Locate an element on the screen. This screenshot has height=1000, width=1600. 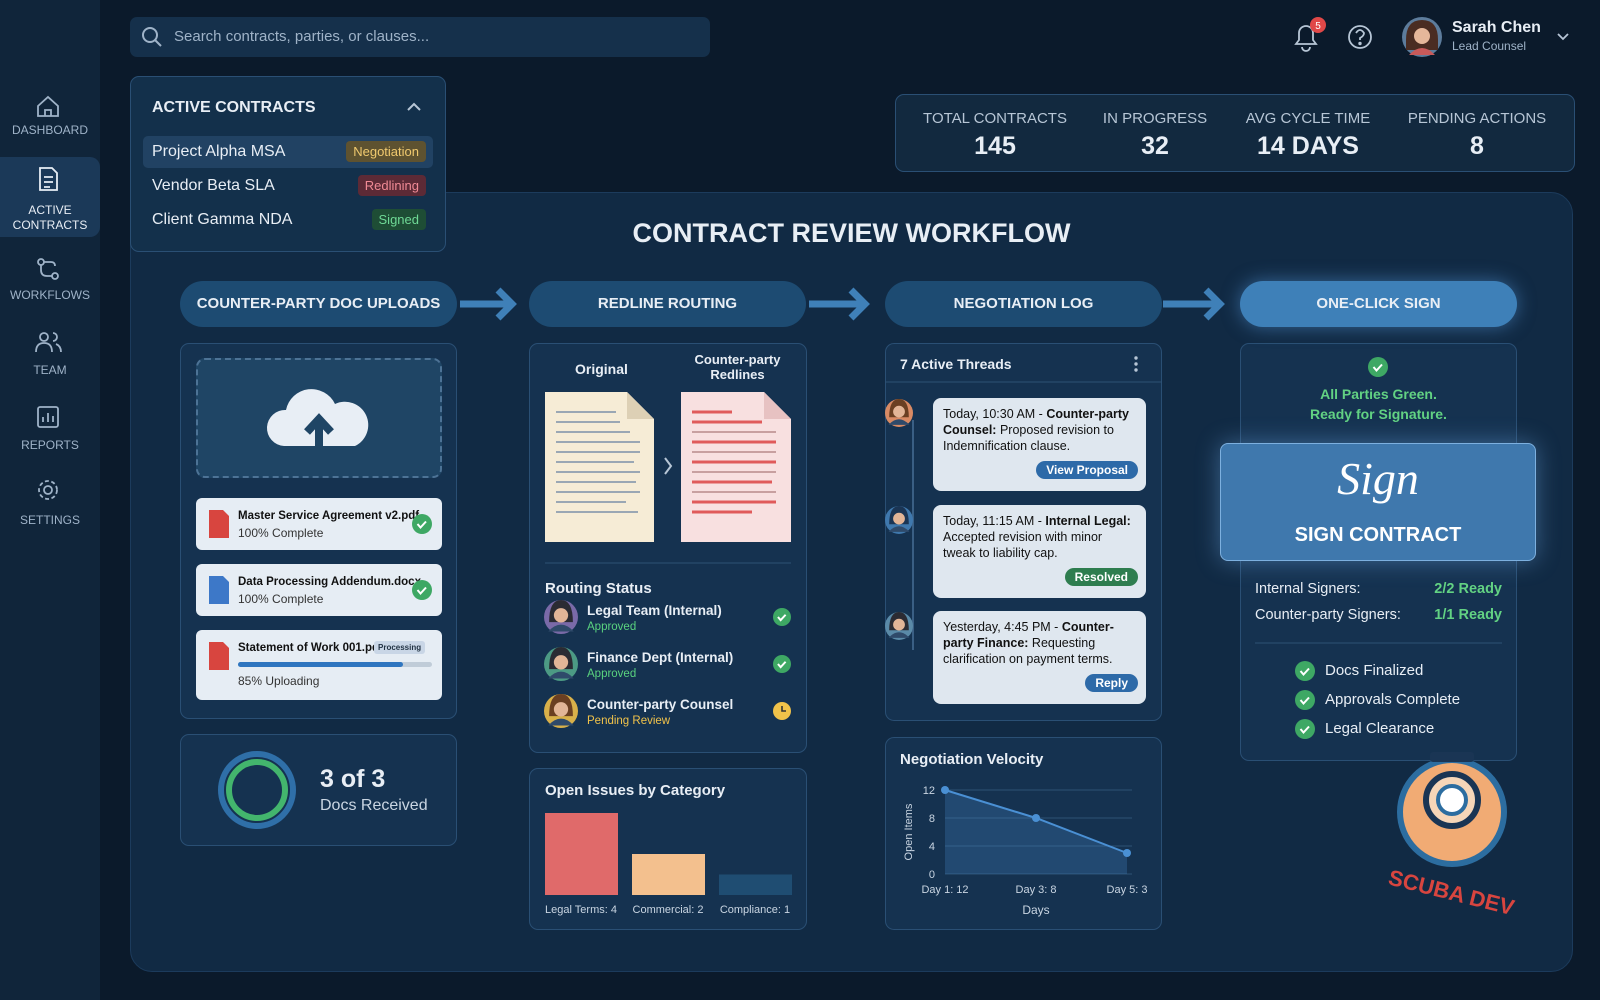
stage-pill: NEGOTIATION LOG is located at coordinates (1023, 304).